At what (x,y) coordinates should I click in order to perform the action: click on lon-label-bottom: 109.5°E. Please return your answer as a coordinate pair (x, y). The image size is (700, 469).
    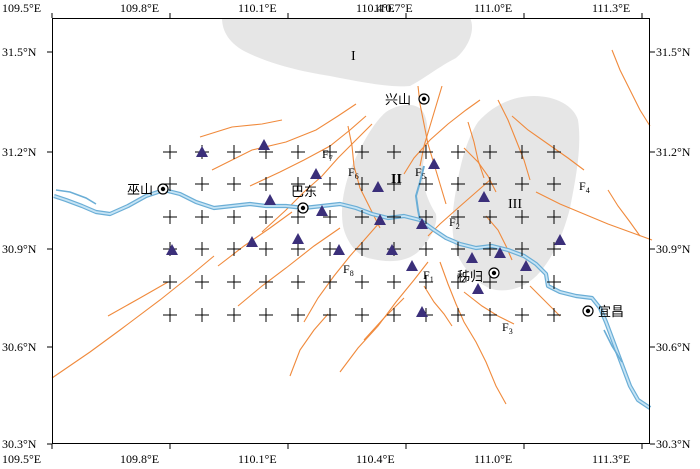
    Looking at the image, I should click on (21, 459).